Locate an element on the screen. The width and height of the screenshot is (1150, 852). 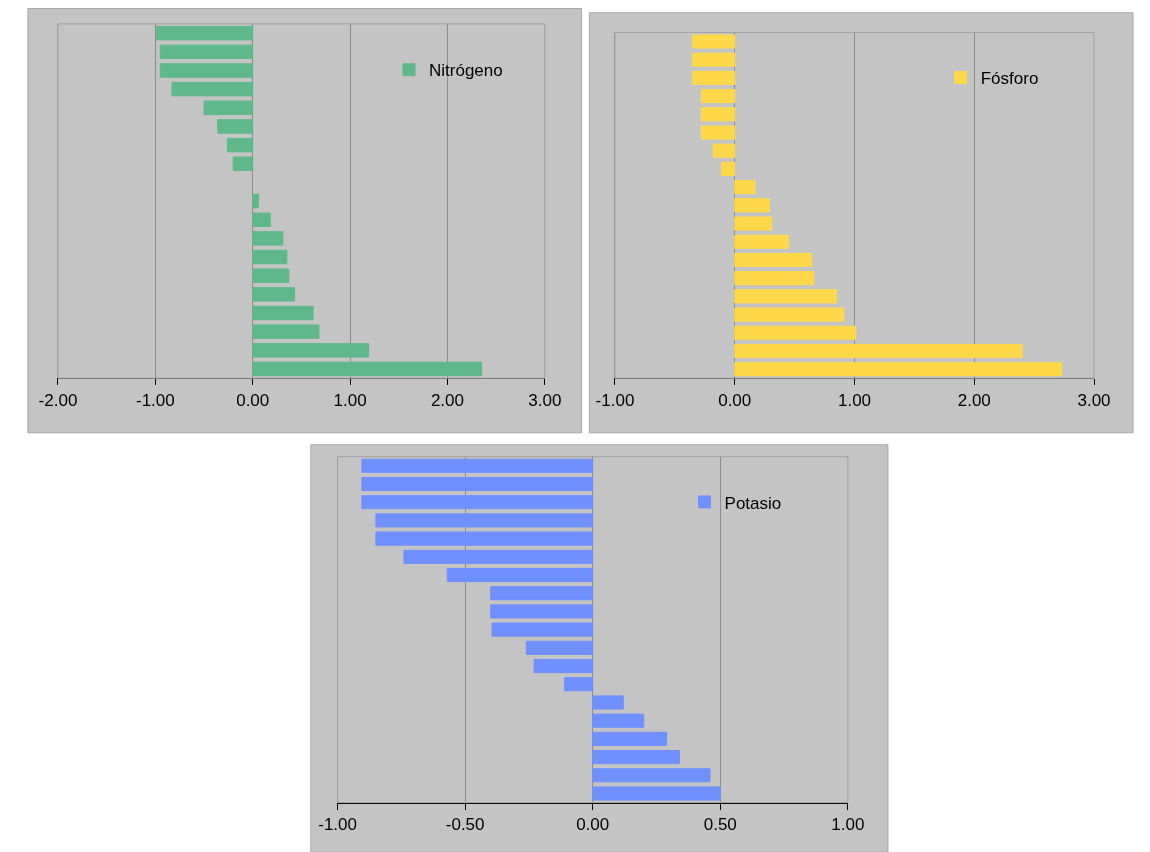
legend-label: Fósforo is located at coordinates (1009, 79).